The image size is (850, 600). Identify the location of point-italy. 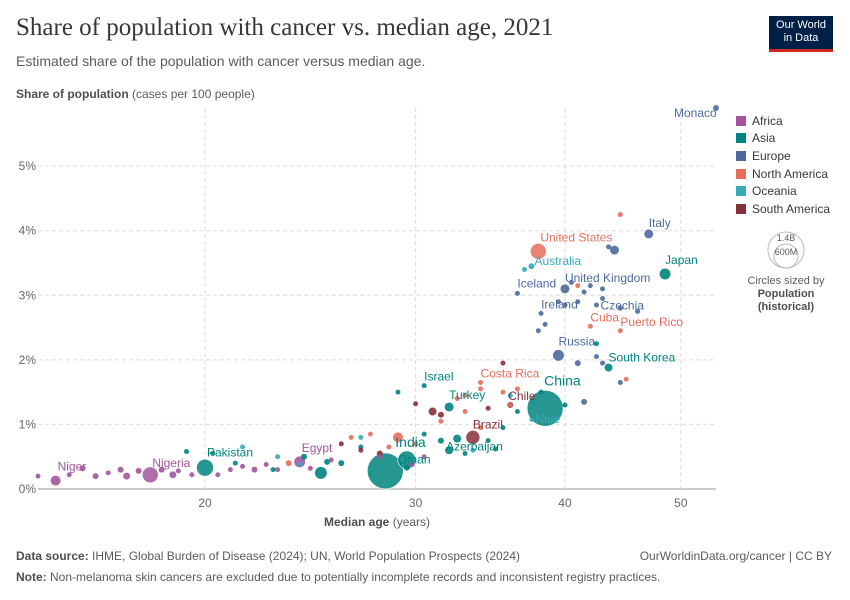
(649, 234).